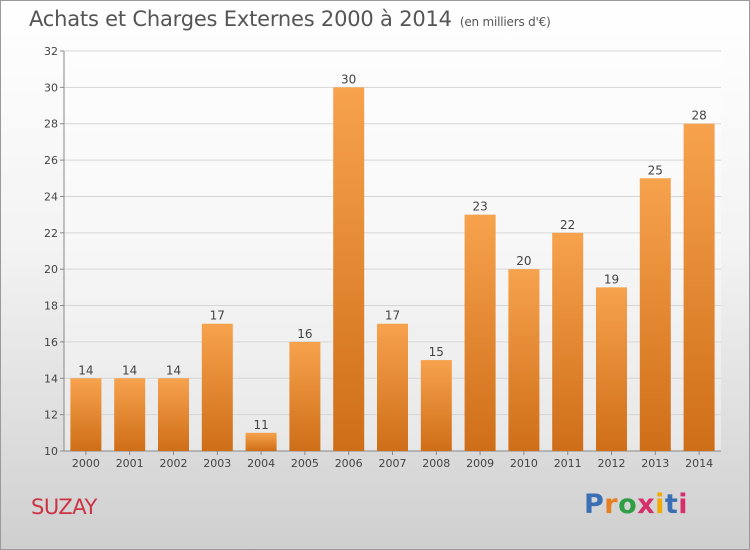 Image resolution: width=750 pixels, height=550 pixels. What do you see at coordinates (51, 124) in the screenshot?
I see `y-tick-label: 28` at bounding box center [51, 124].